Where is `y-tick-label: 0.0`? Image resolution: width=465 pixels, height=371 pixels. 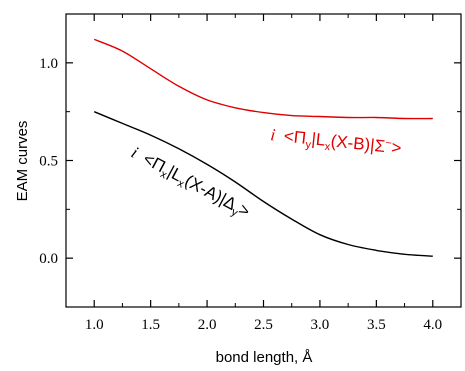
y-tick-label: 0.0 is located at coordinates (48, 259).